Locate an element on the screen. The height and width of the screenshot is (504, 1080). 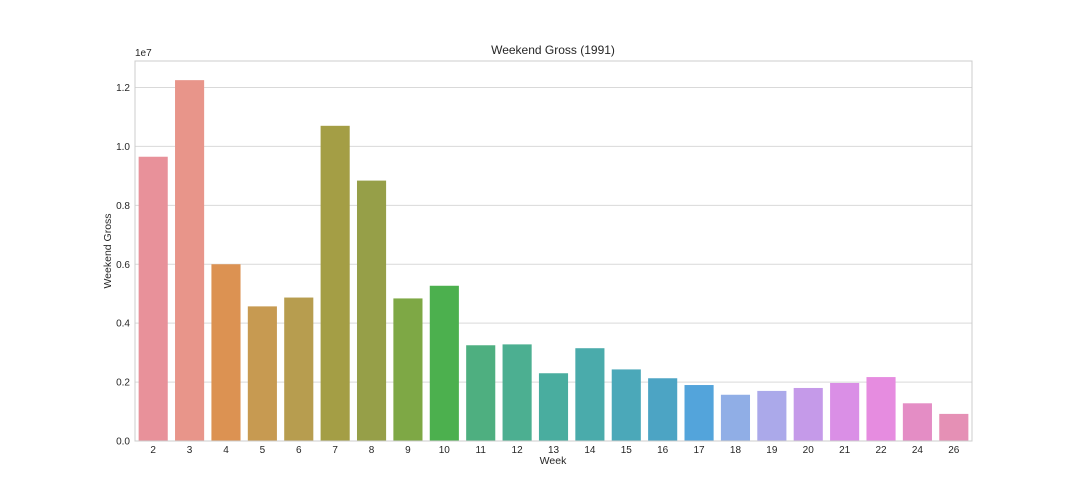
y-axis-label: Weekend Gross is located at coordinates (108, 250).